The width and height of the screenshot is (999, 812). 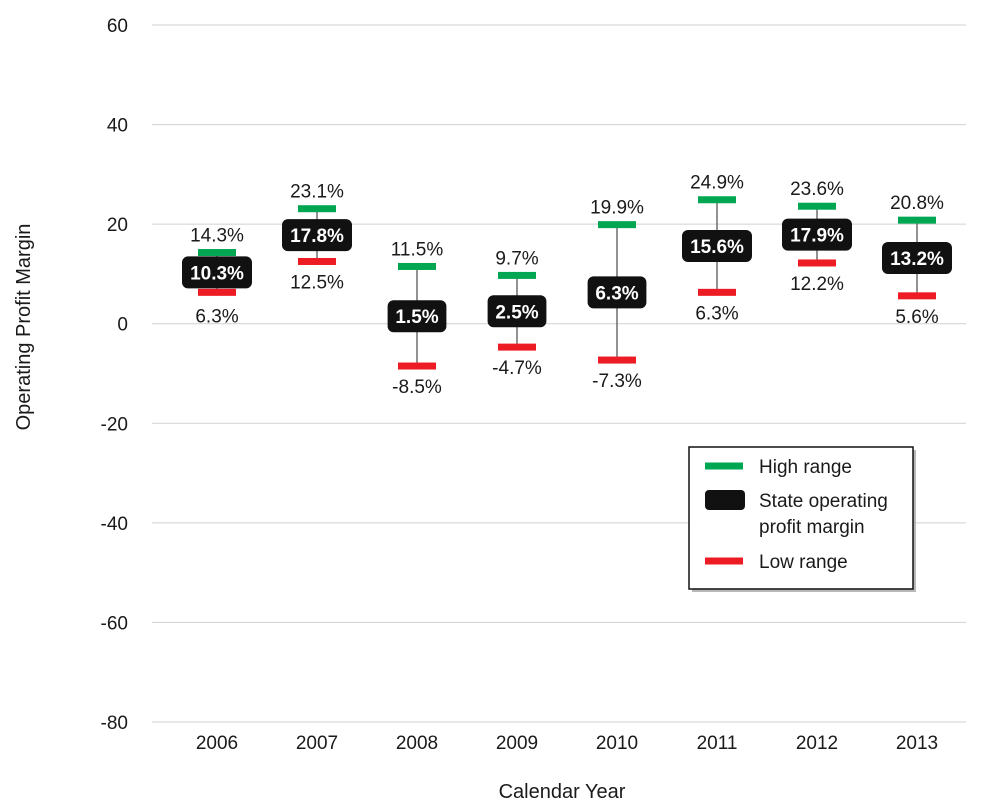 What do you see at coordinates (417, 743) in the screenshot?
I see `x-tick-label: 2008` at bounding box center [417, 743].